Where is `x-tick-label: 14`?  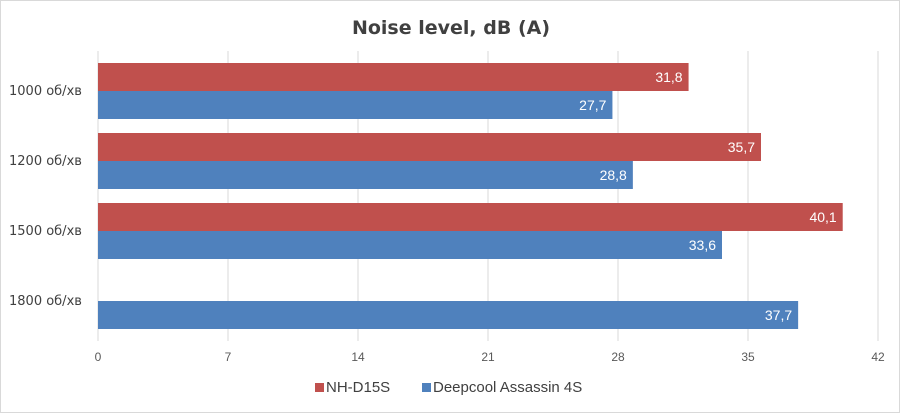 x-tick-label: 14 is located at coordinates (358, 357).